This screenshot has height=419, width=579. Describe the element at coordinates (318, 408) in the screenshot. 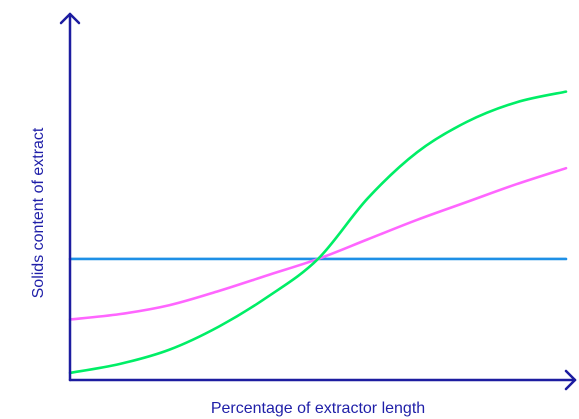

I see `x-axis-label: Percentage of extractor length` at that location.